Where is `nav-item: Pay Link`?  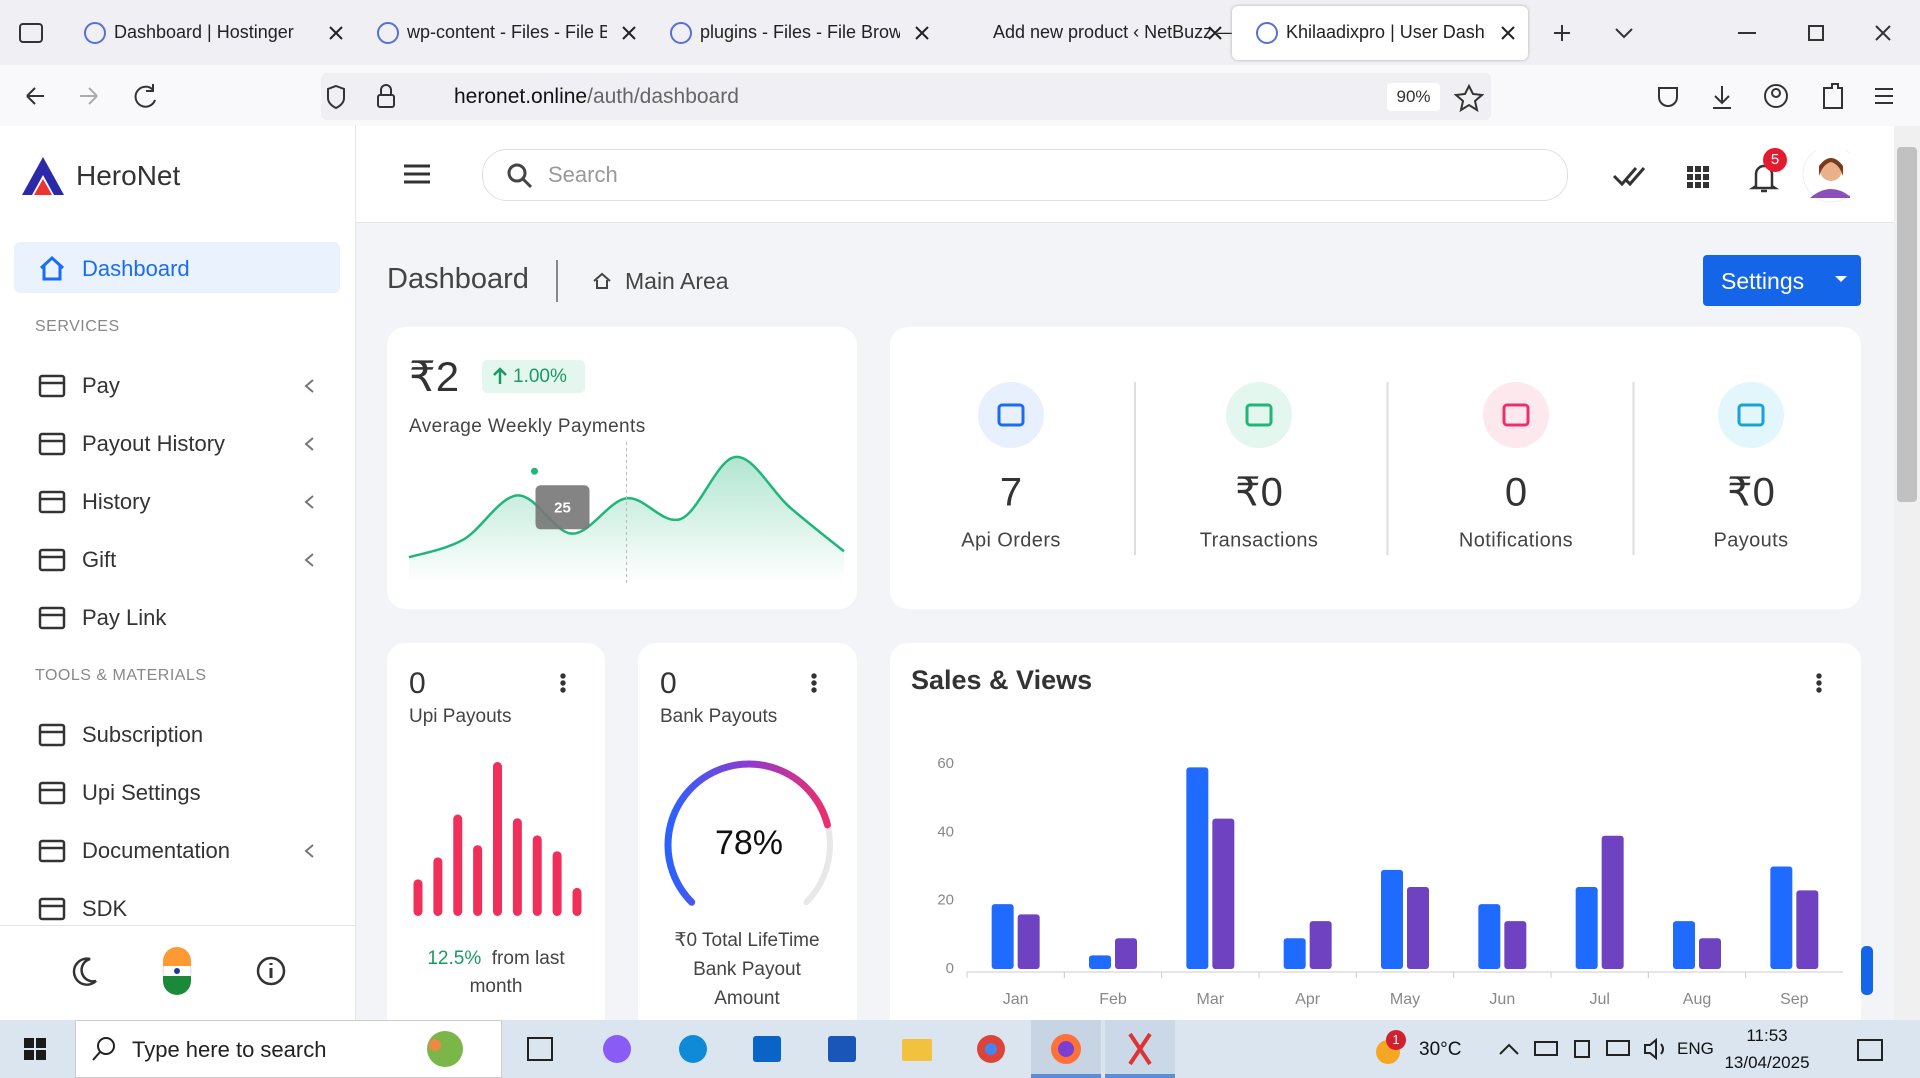 nav-item: Pay Link is located at coordinates (124, 617).